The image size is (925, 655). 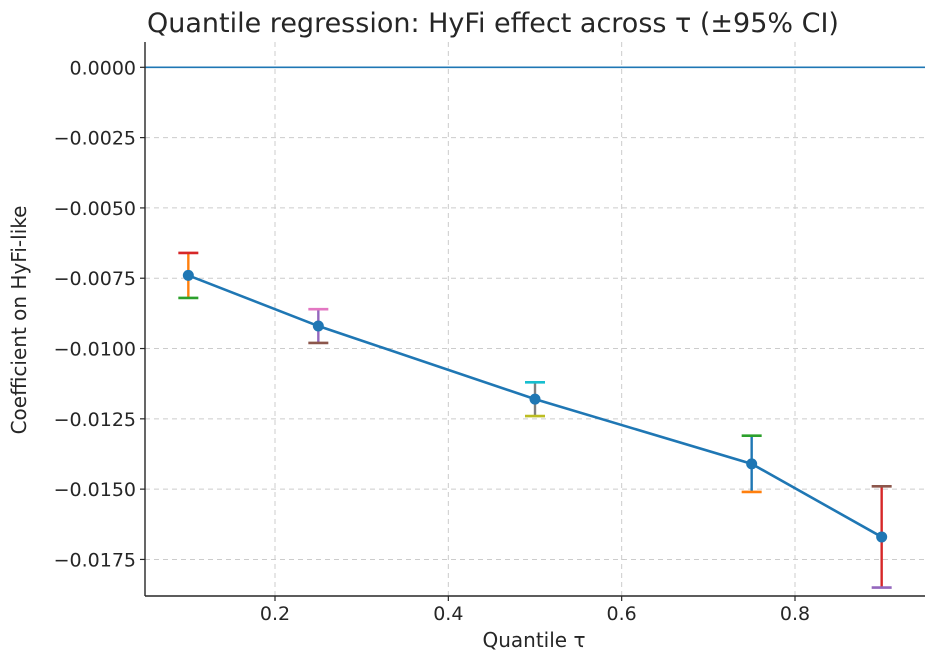 What do you see at coordinates (95, 209) in the screenshot?
I see `y-tick-label: −0.0050` at bounding box center [95, 209].